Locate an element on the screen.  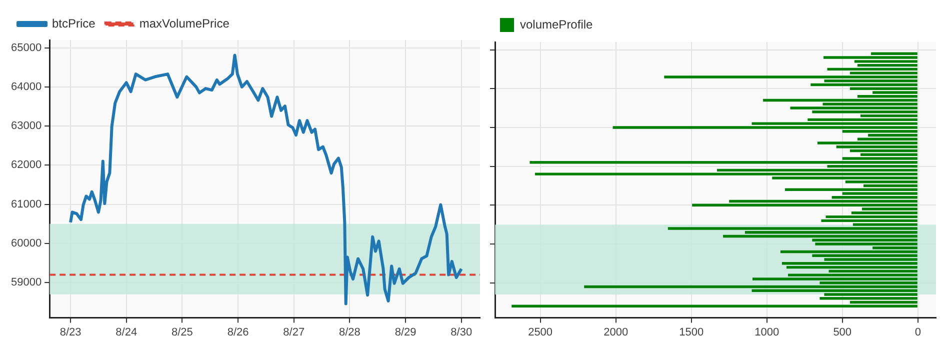
x-tick-label: 8/28 is located at coordinates (349, 332).